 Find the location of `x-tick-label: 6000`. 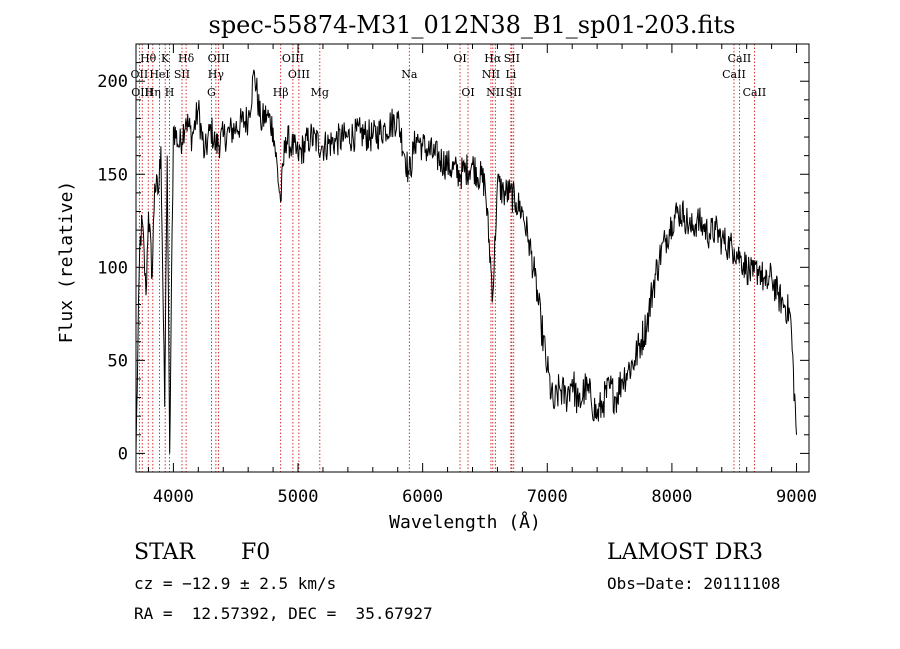

x-tick-label: 6000 is located at coordinates (422, 497).